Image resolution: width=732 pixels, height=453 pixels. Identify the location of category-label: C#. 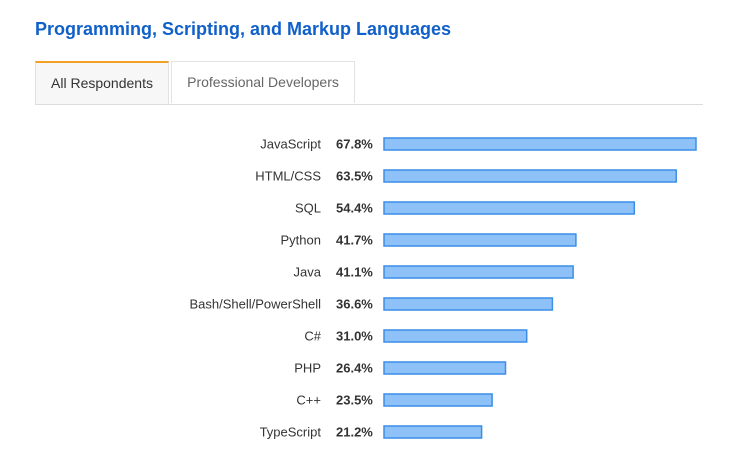
(312, 336).